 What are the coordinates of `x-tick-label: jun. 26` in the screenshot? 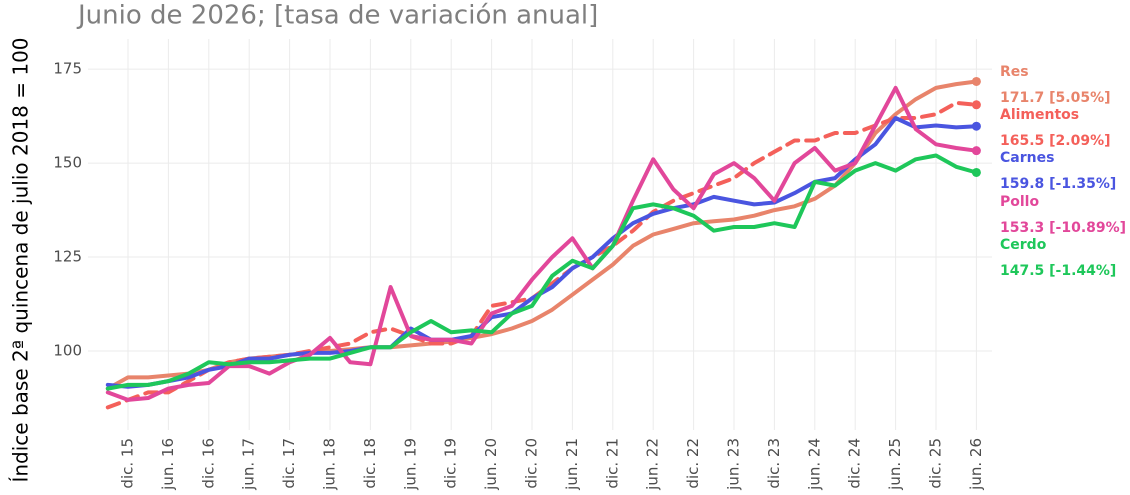 It's located at (976, 464).